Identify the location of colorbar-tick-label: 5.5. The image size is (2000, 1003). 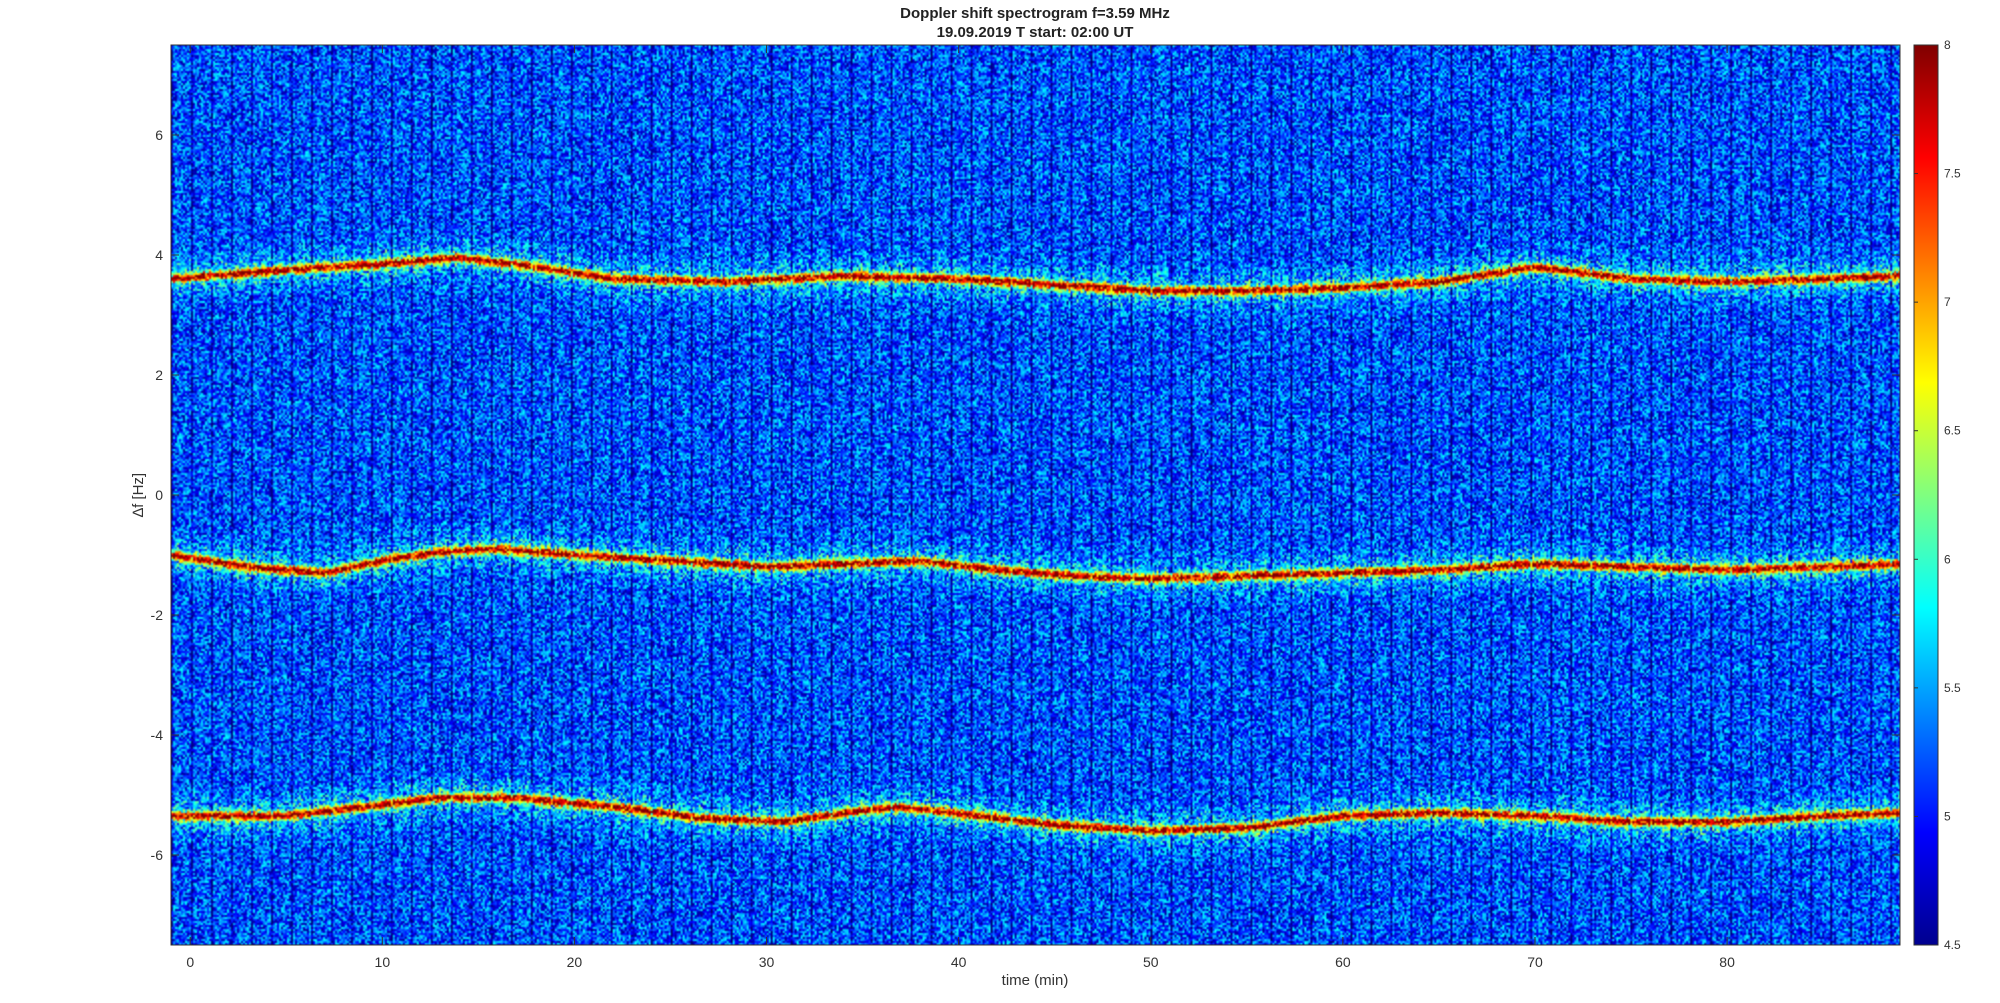
(1952, 688).